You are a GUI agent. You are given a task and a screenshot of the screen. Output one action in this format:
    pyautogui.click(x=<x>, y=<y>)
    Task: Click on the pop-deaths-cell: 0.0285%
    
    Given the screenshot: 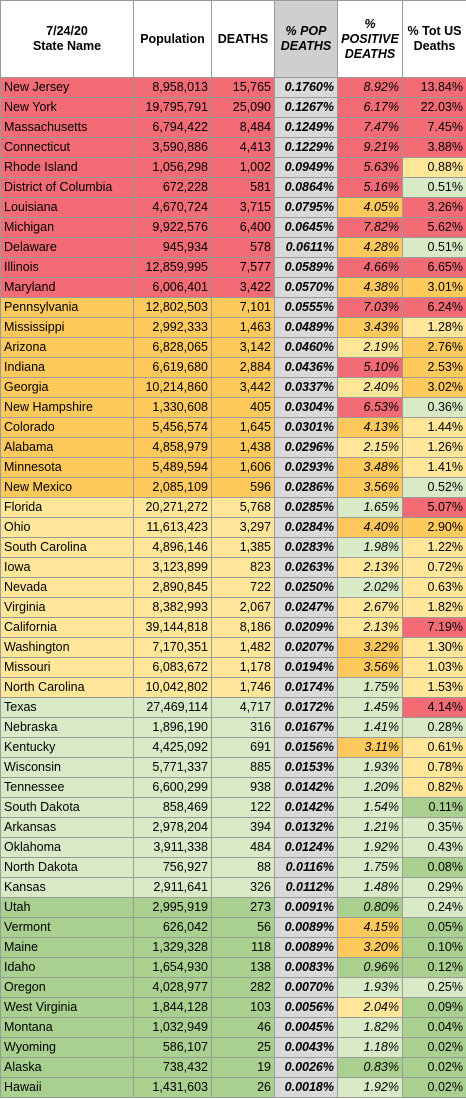 What is the action you would take?
    pyautogui.click(x=306, y=507)
    